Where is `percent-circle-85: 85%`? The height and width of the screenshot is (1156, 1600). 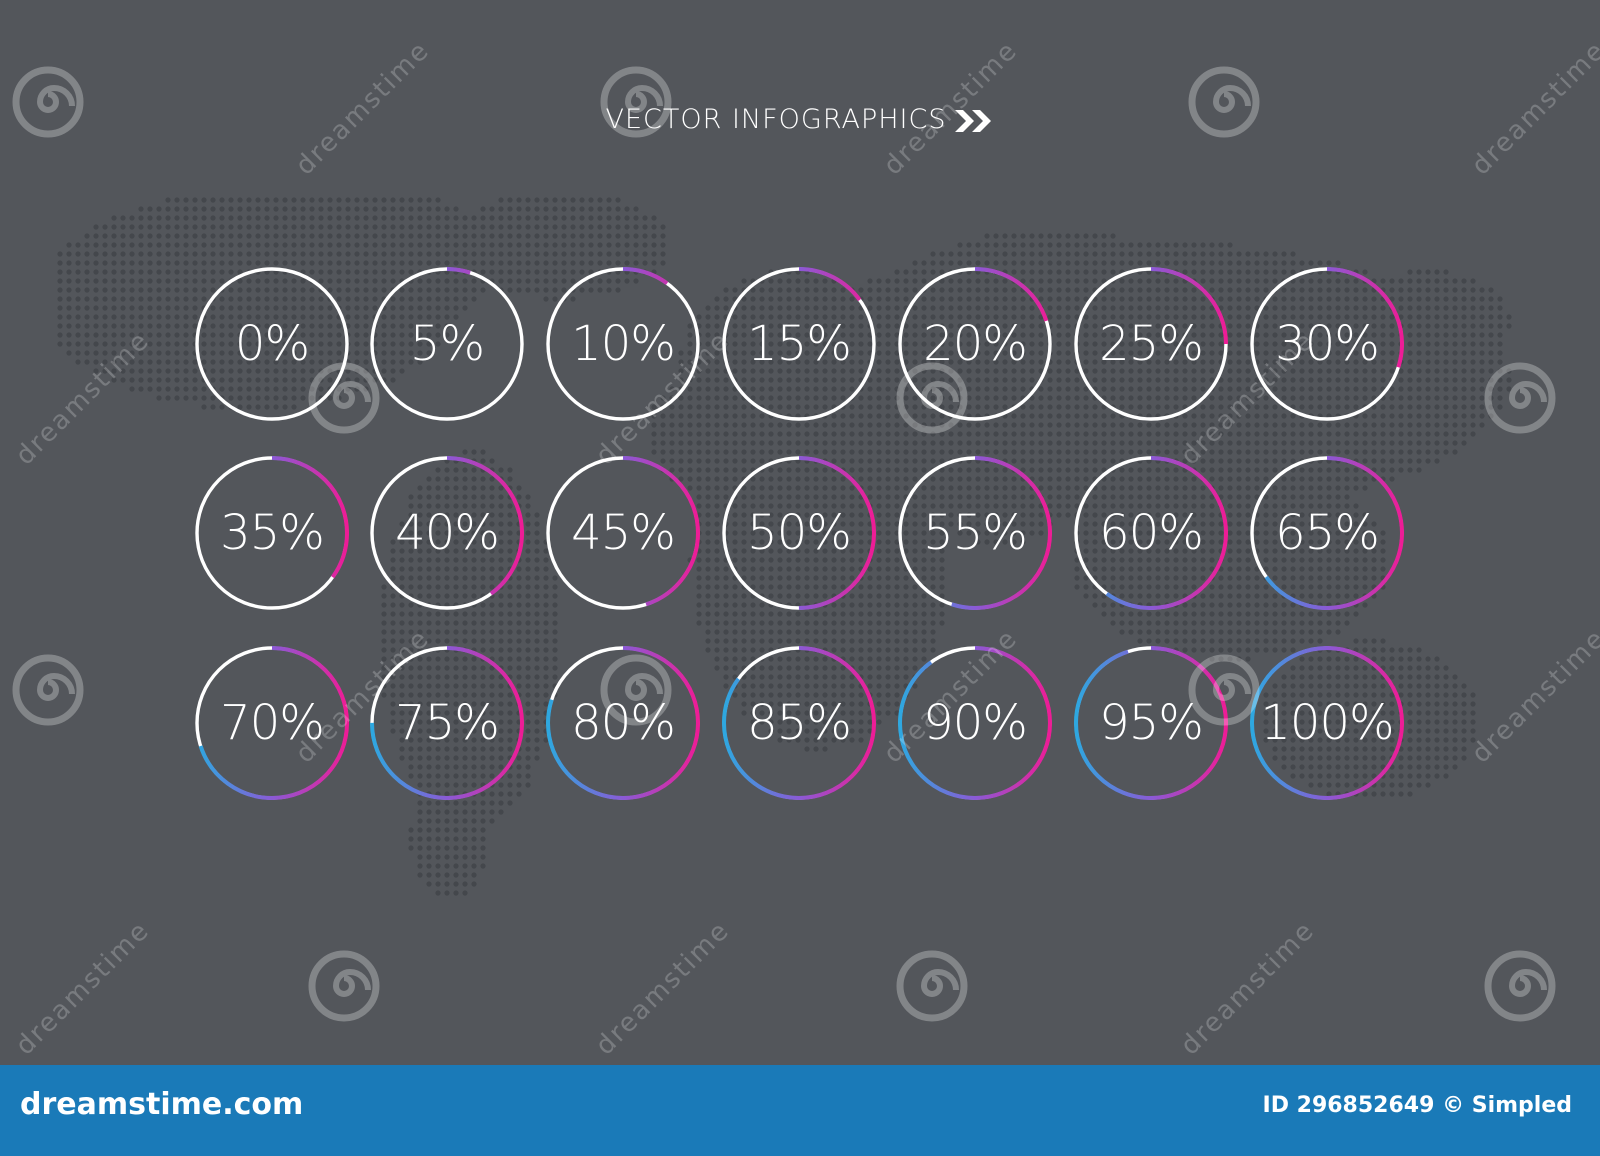
percent-circle-85: 85% is located at coordinates (799, 723).